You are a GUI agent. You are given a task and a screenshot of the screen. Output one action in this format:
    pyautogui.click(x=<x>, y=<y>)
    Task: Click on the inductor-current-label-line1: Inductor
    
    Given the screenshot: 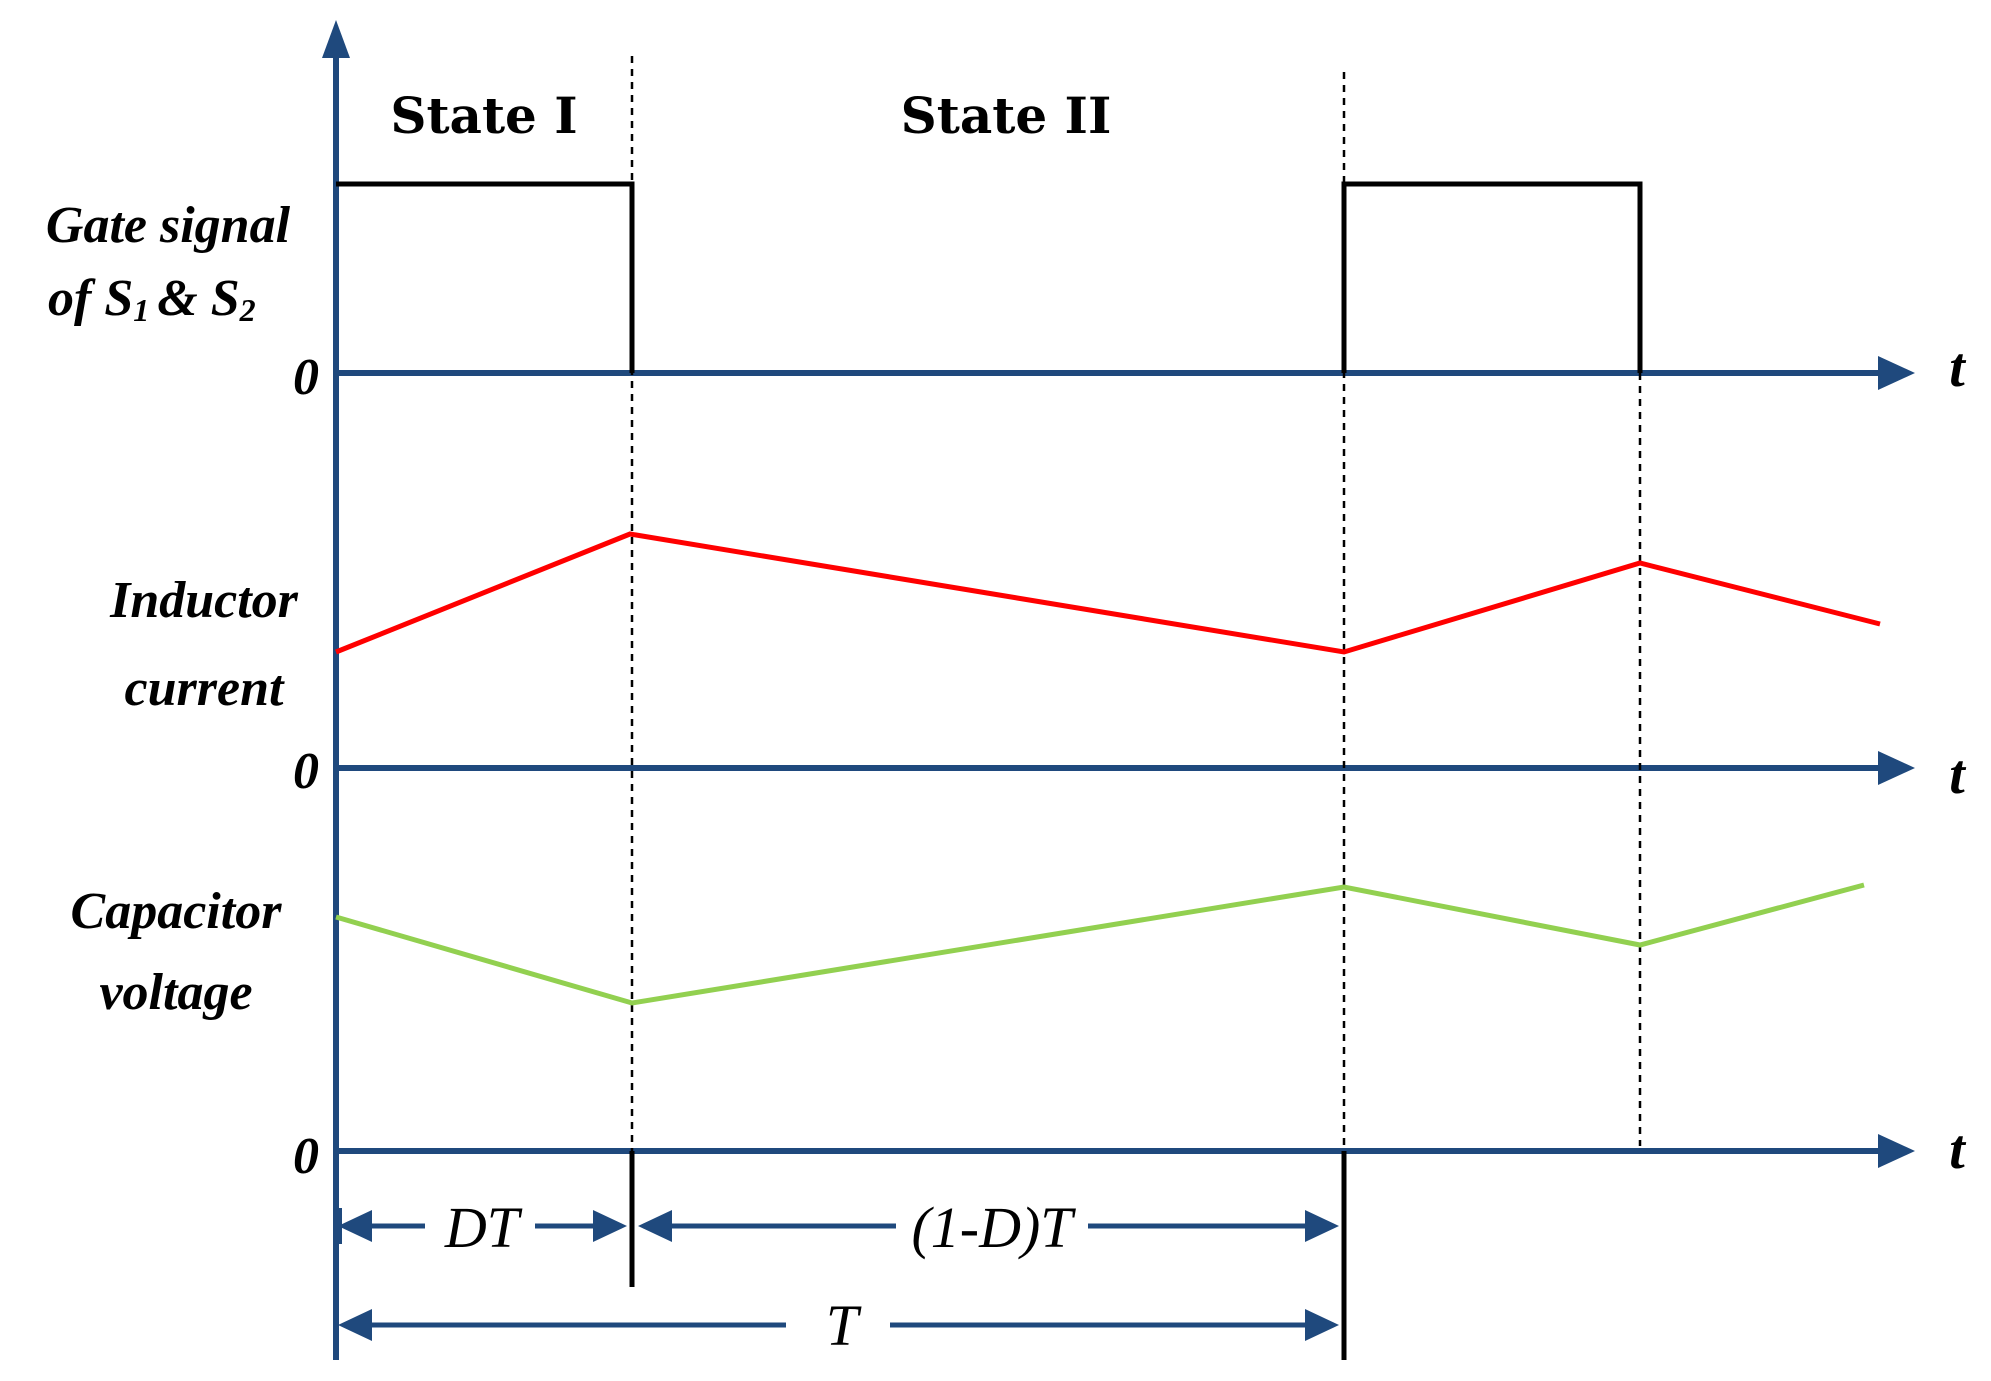 What is the action you would take?
    pyautogui.click(x=204, y=600)
    